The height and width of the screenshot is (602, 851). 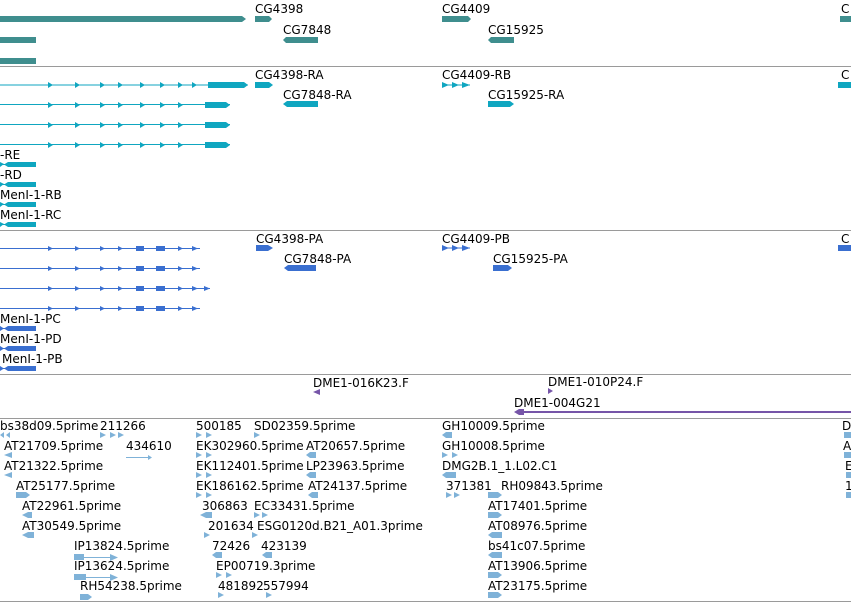 I want to click on est-label: AT08976.5prime, so click(x=538, y=526).